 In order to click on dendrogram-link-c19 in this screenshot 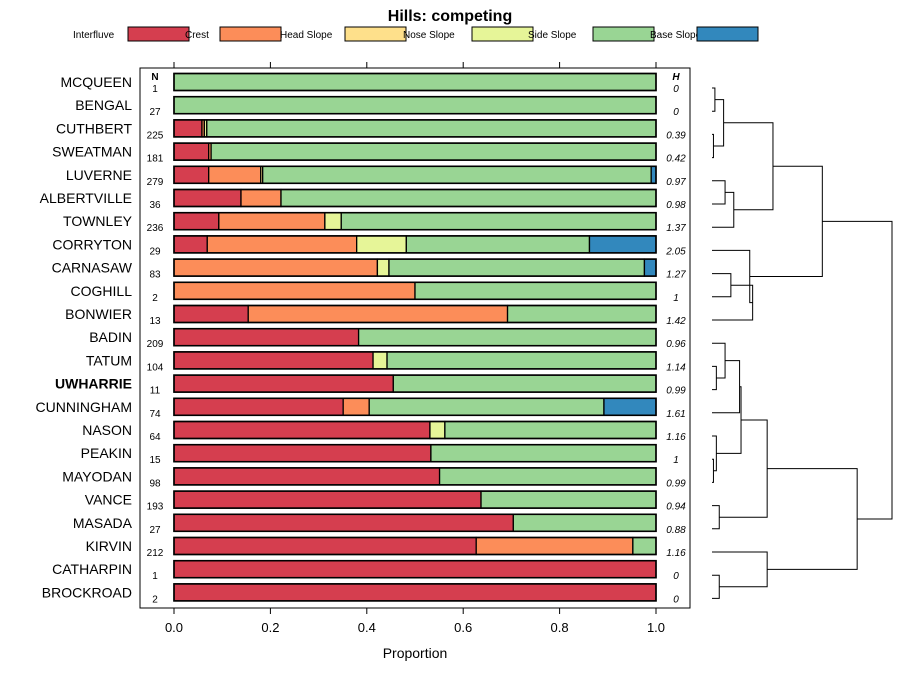, I will do `click(716, 586)`.